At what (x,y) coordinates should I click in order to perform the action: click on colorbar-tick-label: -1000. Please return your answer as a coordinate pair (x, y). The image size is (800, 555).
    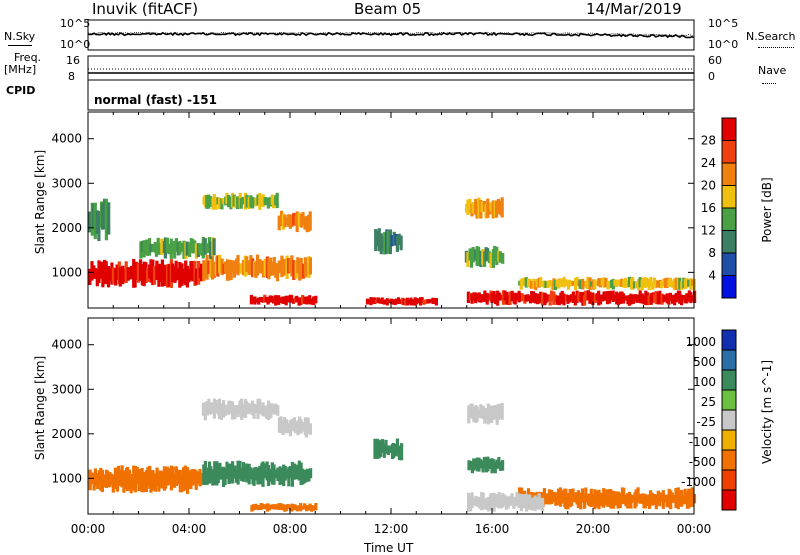
    Looking at the image, I should click on (698, 482).